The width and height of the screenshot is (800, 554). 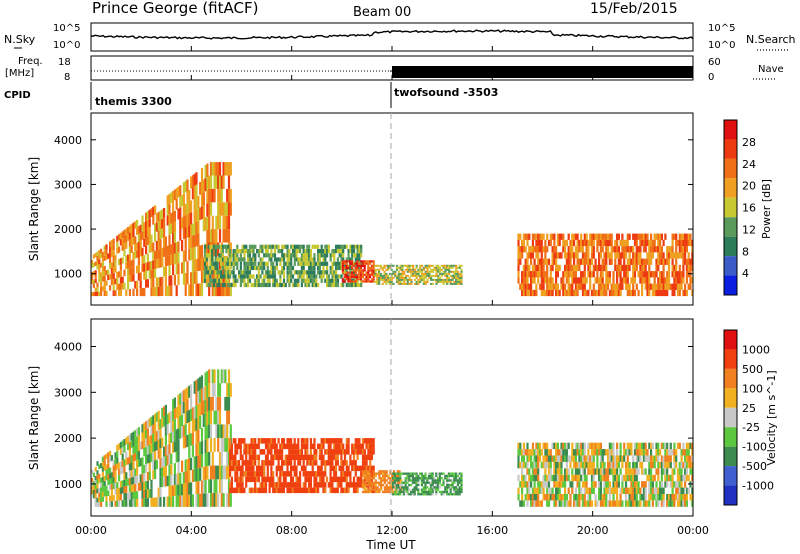 What do you see at coordinates (771, 39) in the screenshot?
I see `nsearch-label: N.Search` at bounding box center [771, 39].